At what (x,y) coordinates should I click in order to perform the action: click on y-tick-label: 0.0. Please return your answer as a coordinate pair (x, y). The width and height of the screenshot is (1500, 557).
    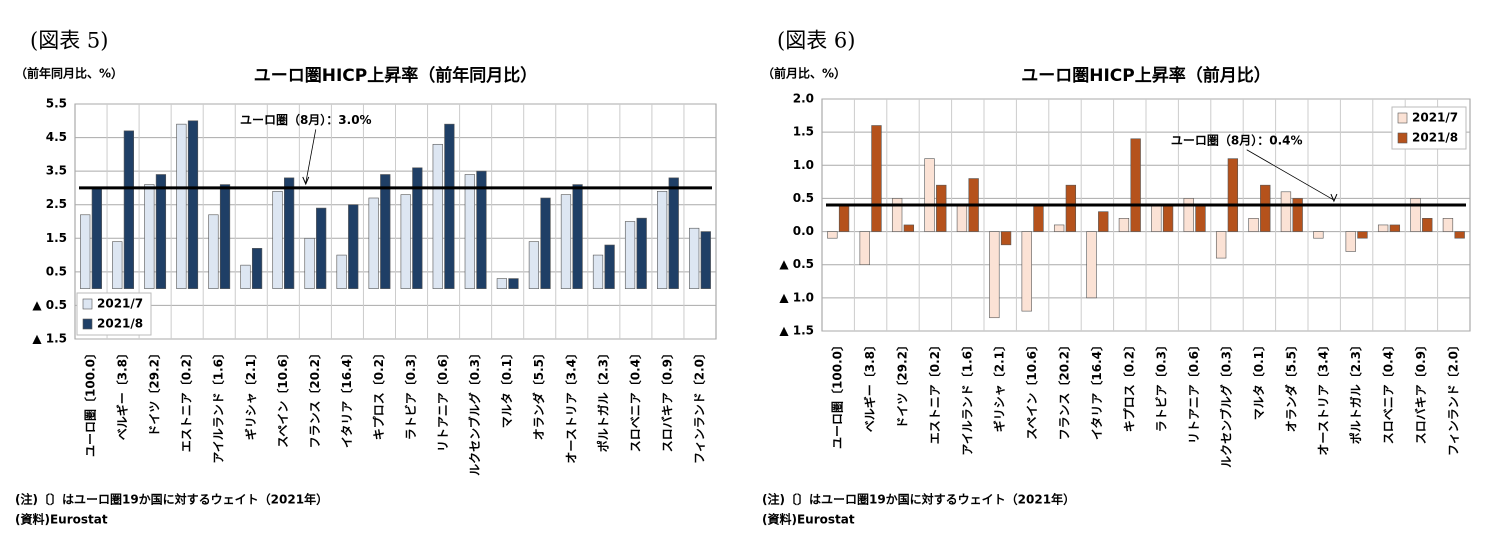
    Looking at the image, I should click on (803, 231).